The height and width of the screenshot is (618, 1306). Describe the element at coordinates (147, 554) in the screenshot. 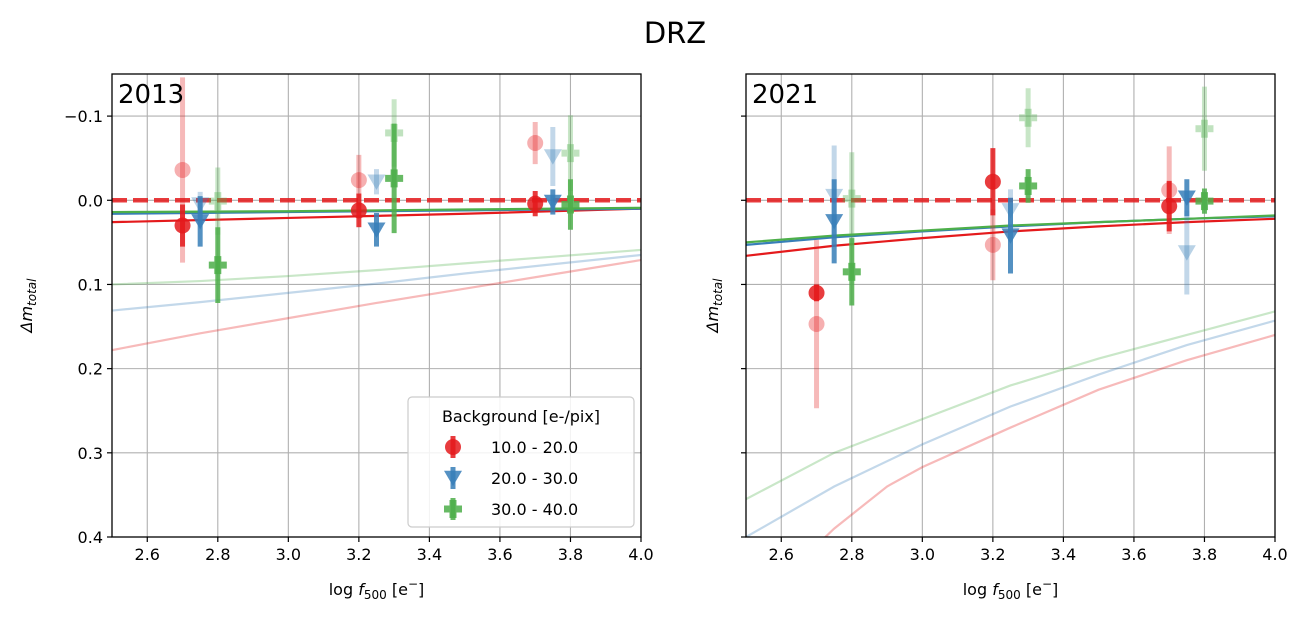

I see `panel-2013-xtick-label: 2.6` at that location.